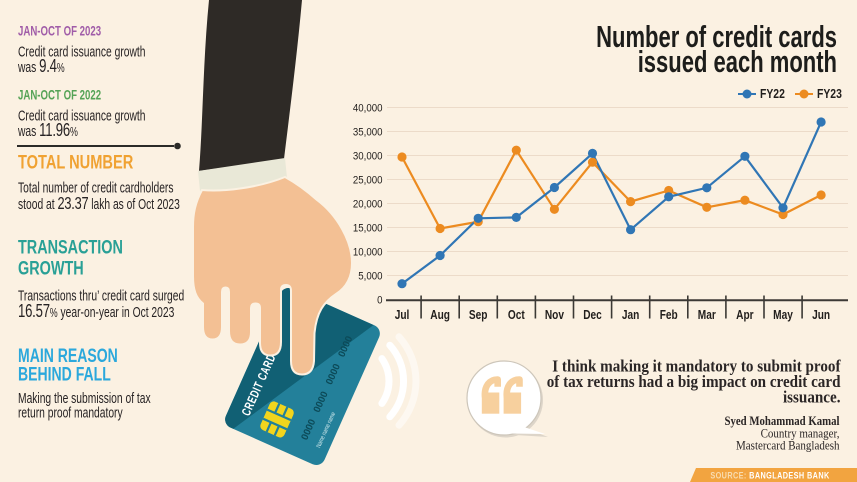 Image resolution: width=857 pixels, height=482 pixels. What do you see at coordinates (555, 315) in the screenshot?
I see `svg-text: Nov` at bounding box center [555, 315].